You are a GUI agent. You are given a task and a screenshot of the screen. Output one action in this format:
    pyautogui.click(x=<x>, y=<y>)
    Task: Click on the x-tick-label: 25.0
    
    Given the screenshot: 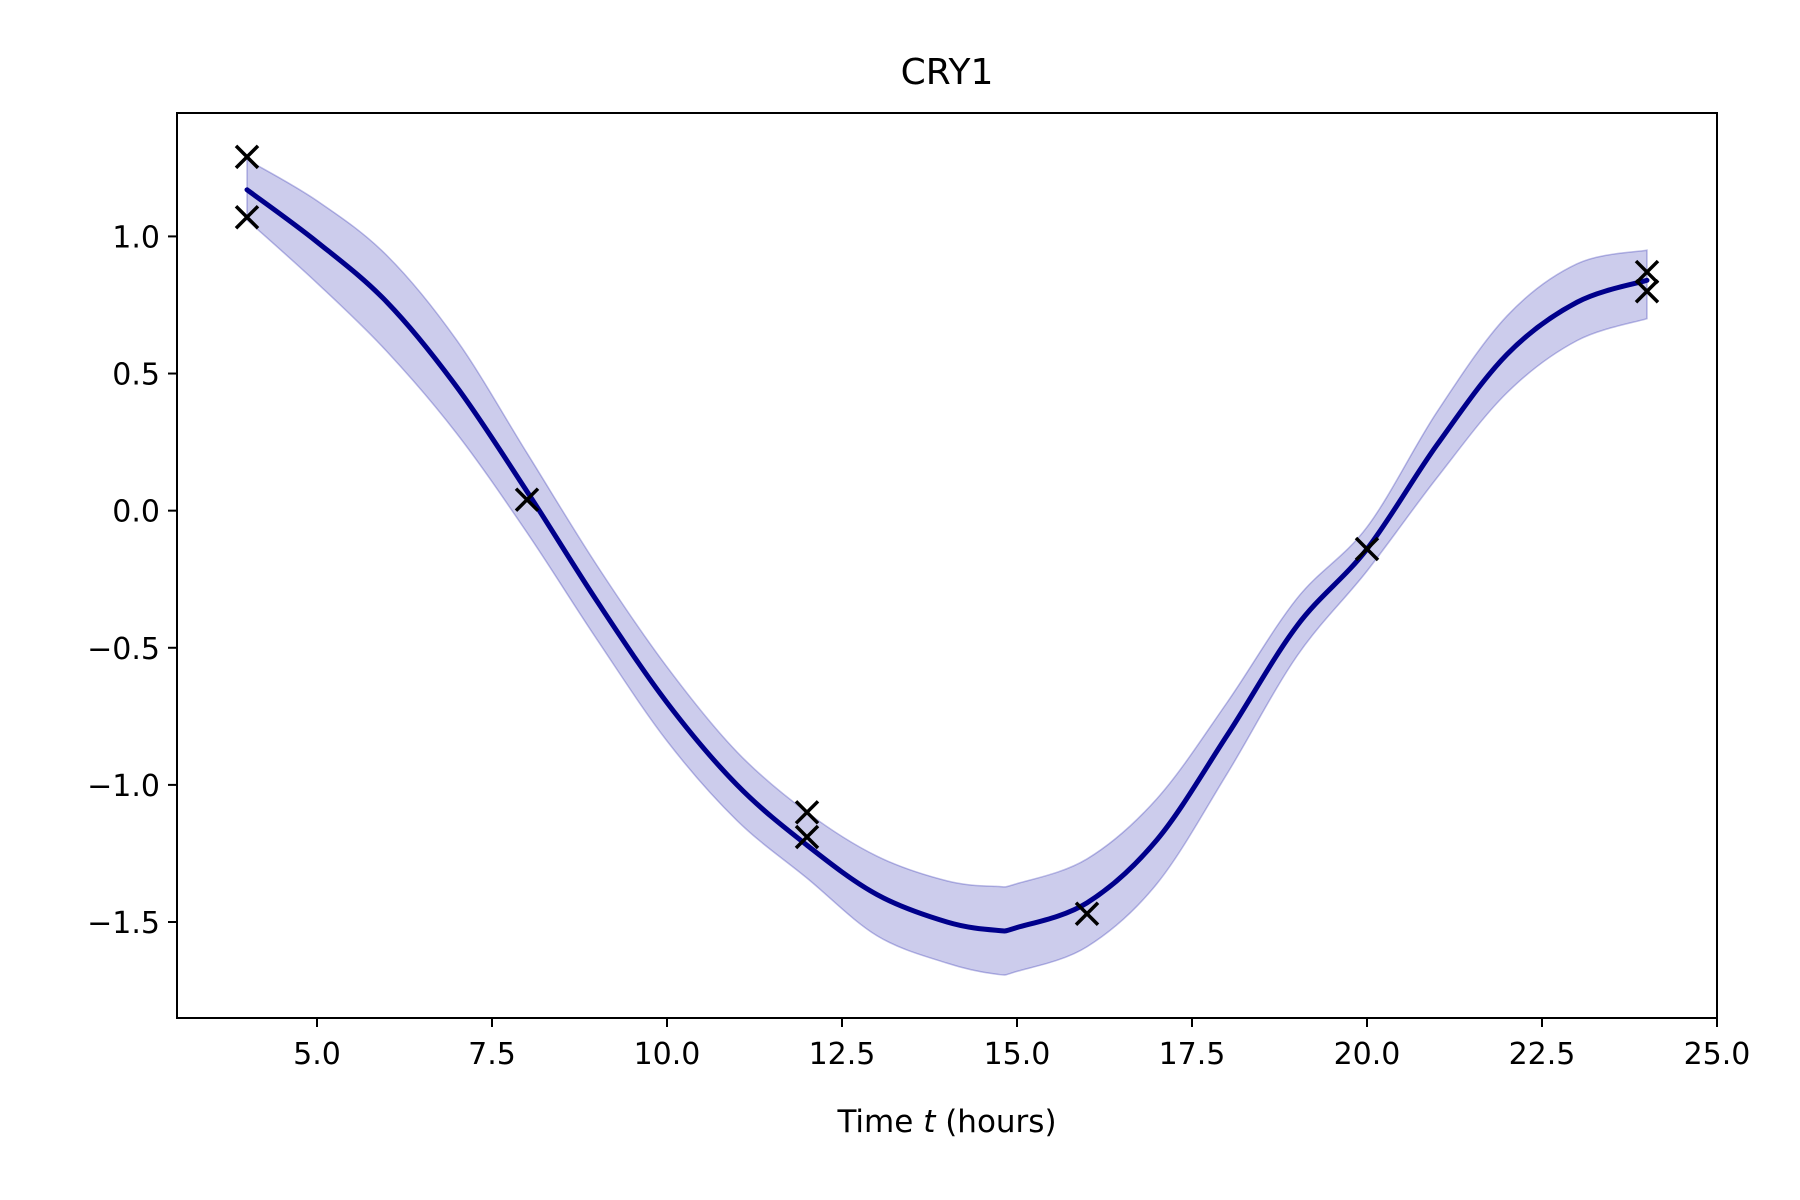 What is the action you would take?
    pyautogui.click(x=1717, y=1054)
    